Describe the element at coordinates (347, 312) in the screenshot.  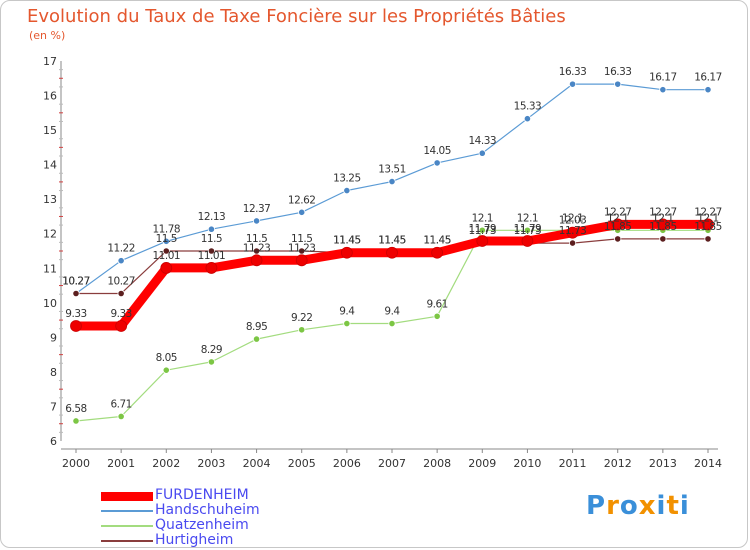
I see `data-label: 9.4` at that location.